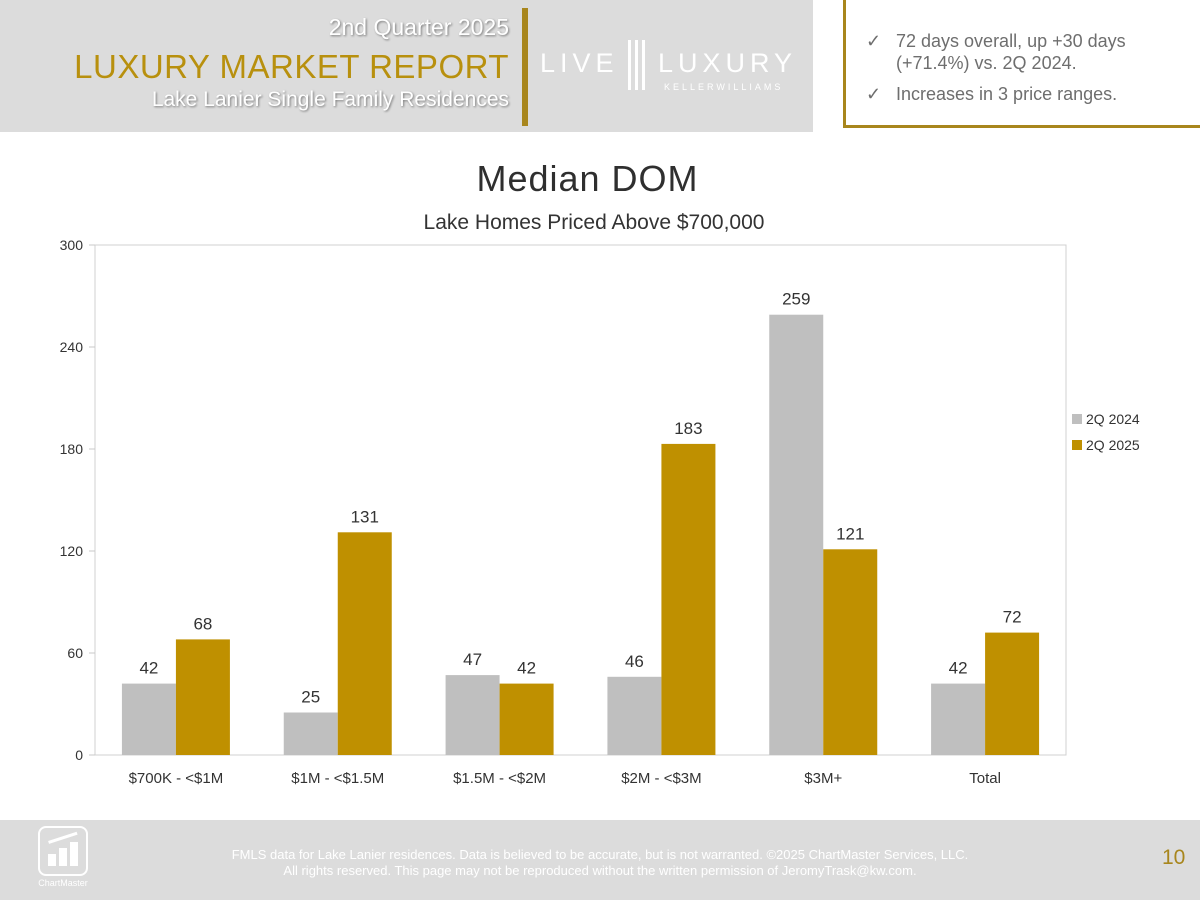  What do you see at coordinates (823, 778) in the screenshot?
I see `x-tick-label: $3M+` at bounding box center [823, 778].